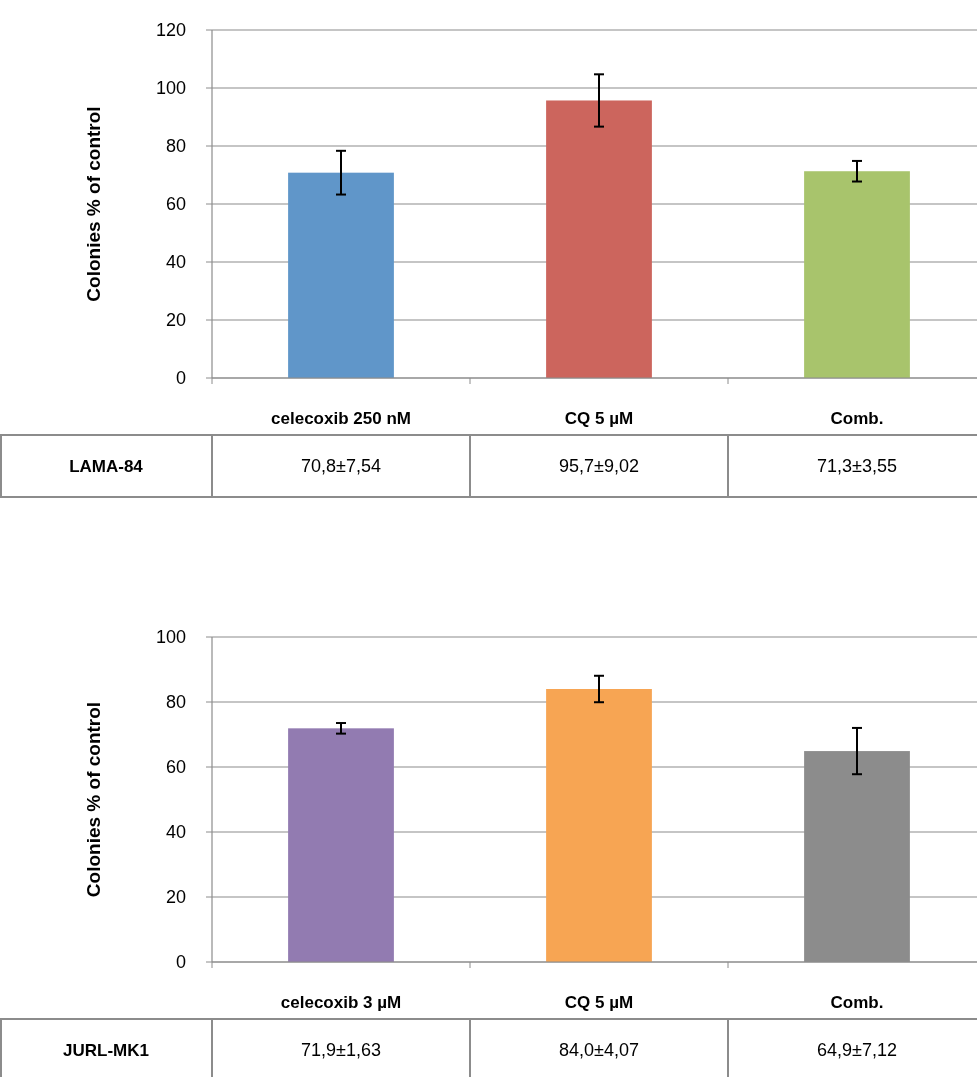 This screenshot has width=977, height=1077. What do you see at coordinates (170, 30) in the screenshot?
I see `y-tick-label: 120` at bounding box center [170, 30].